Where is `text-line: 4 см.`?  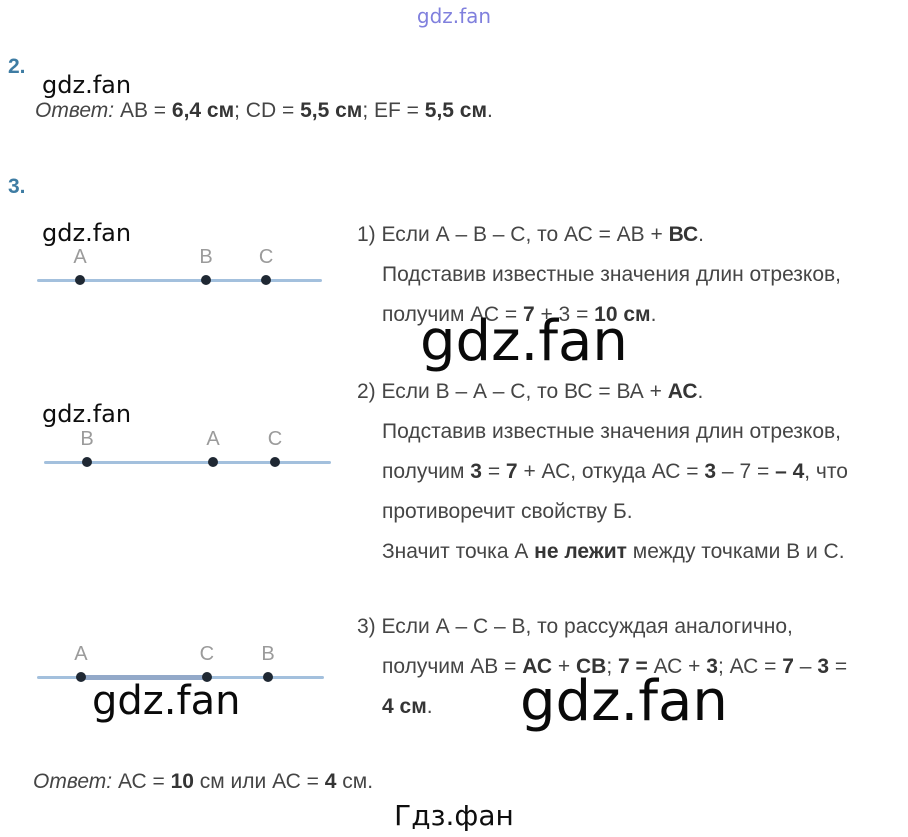
text-line: 4 см. is located at coordinates (631, 707).